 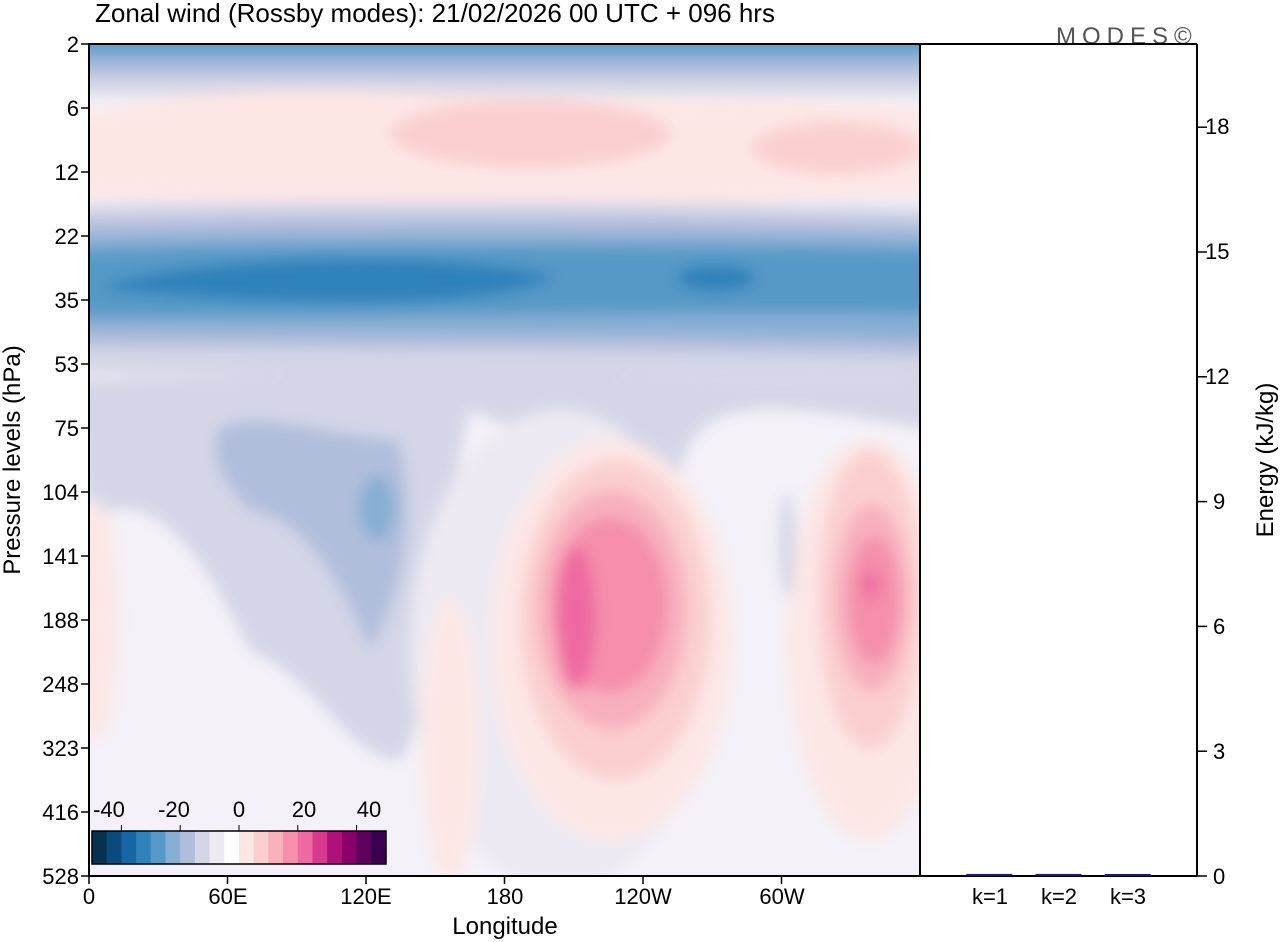 What do you see at coordinates (239, 809) in the screenshot?
I see `colorbar-tick-label: 0` at bounding box center [239, 809].